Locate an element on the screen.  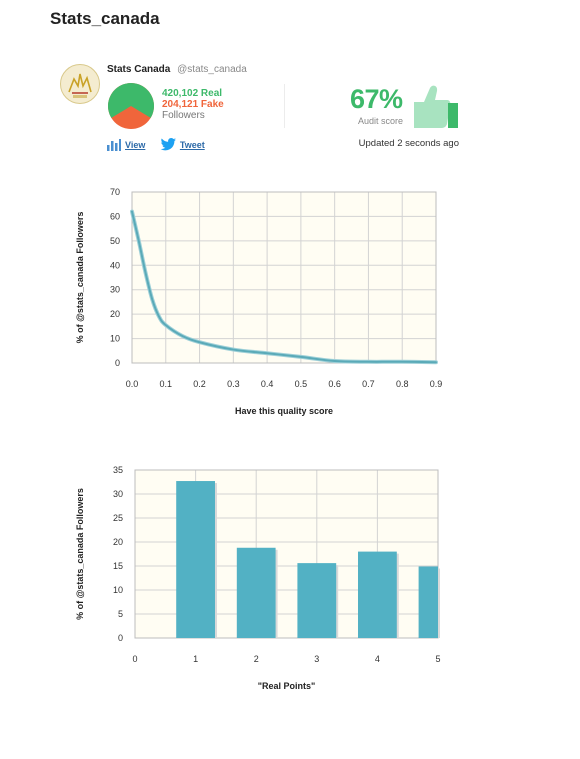
x-tick-label: 0.7 is located at coordinates (368, 384).